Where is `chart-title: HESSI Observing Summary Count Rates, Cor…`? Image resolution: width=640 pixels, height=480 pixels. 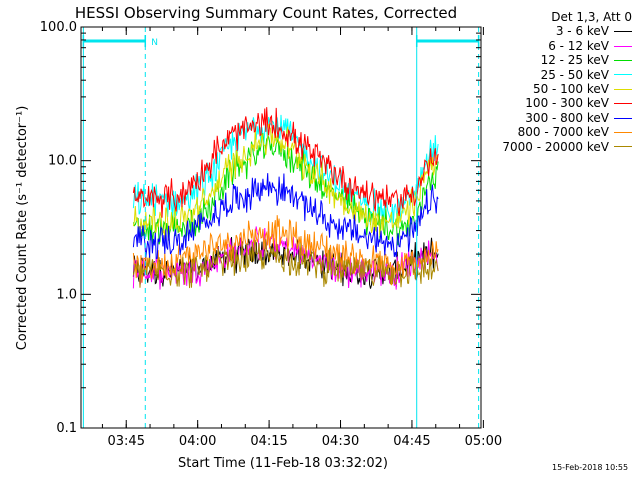 chart-title: HESSI Observing Summary Count Rates, Cor… is located at coordinates (266, 13).